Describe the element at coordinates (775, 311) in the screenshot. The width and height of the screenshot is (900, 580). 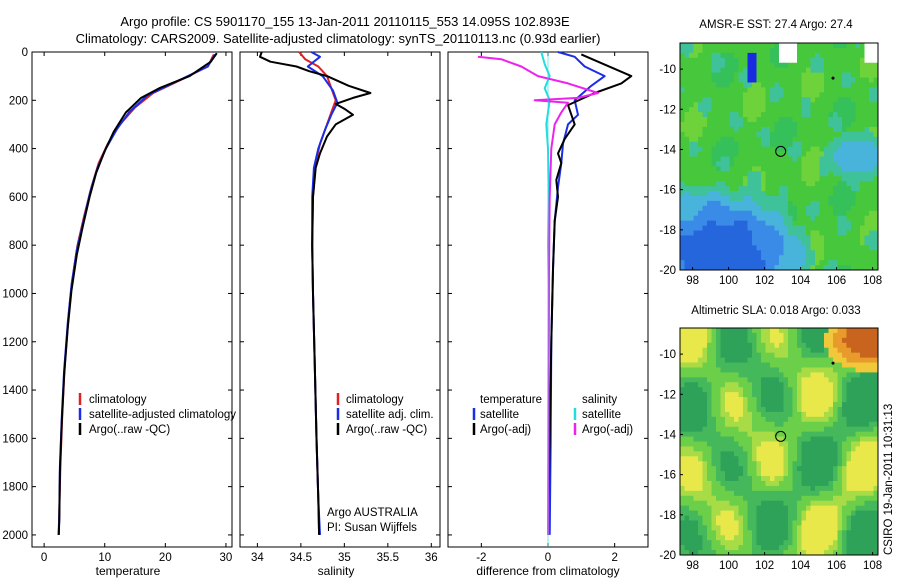
I see `sla-map-title: Altimetric SLA: 0.018 Argo: 0.033` at that location.